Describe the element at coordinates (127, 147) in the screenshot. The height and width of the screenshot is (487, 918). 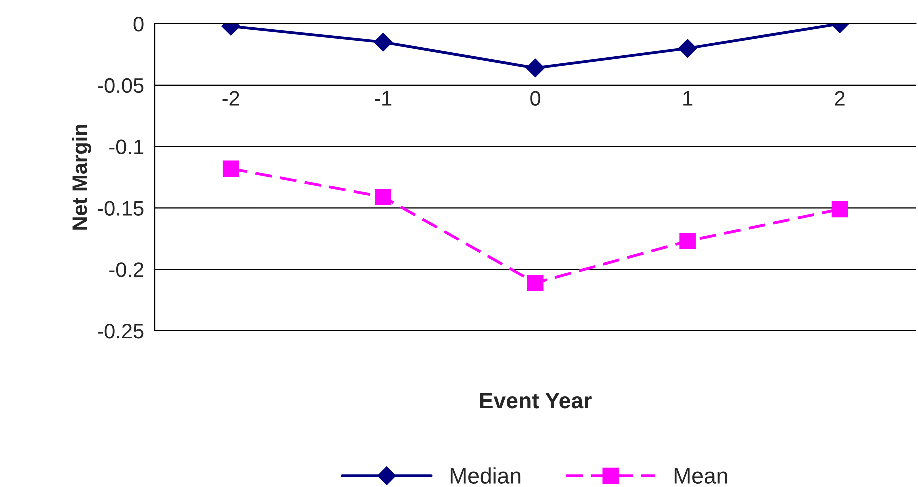
I see `y-tick-label: -0.1` at that location.